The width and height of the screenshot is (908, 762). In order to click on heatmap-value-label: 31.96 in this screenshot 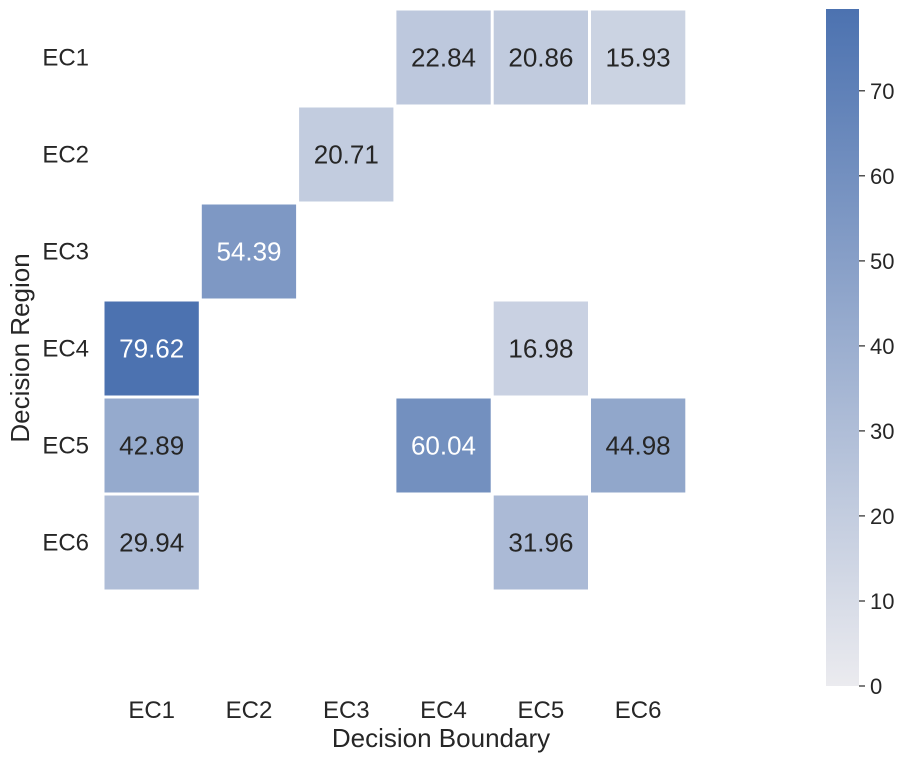, I will do `click(540, 543)`.